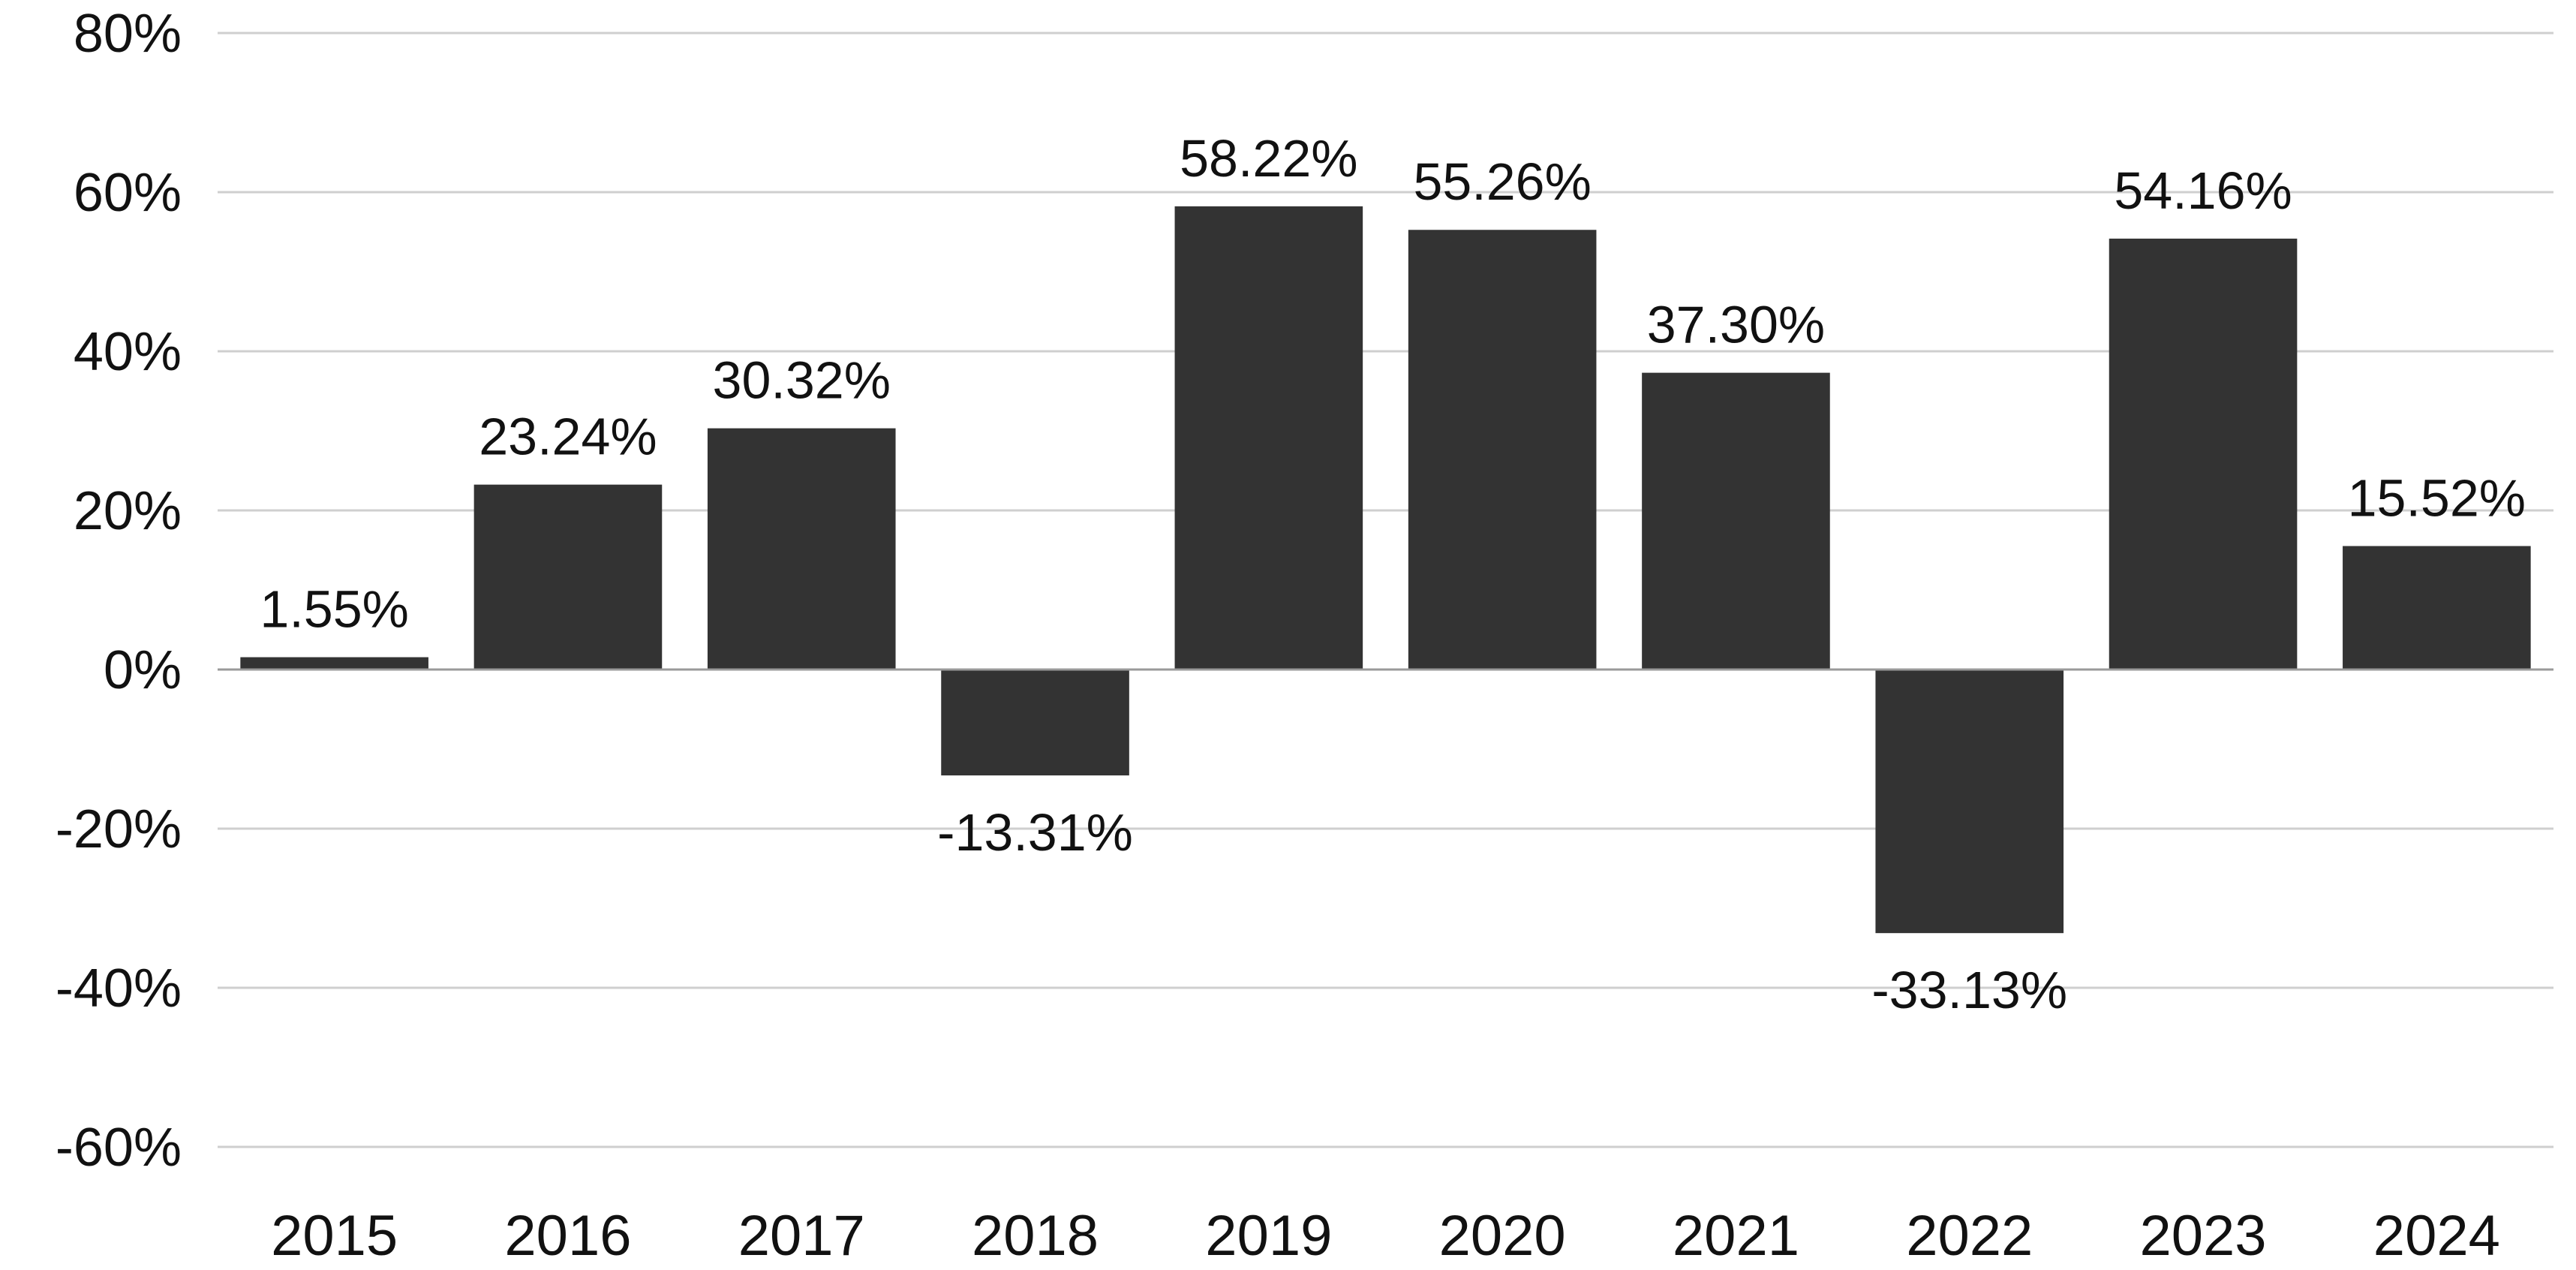 This screenshot has width=2576, height=1270. Describe the element at coordinates (2437, 608) in the screenshot. I see `bar-2024` at that location.